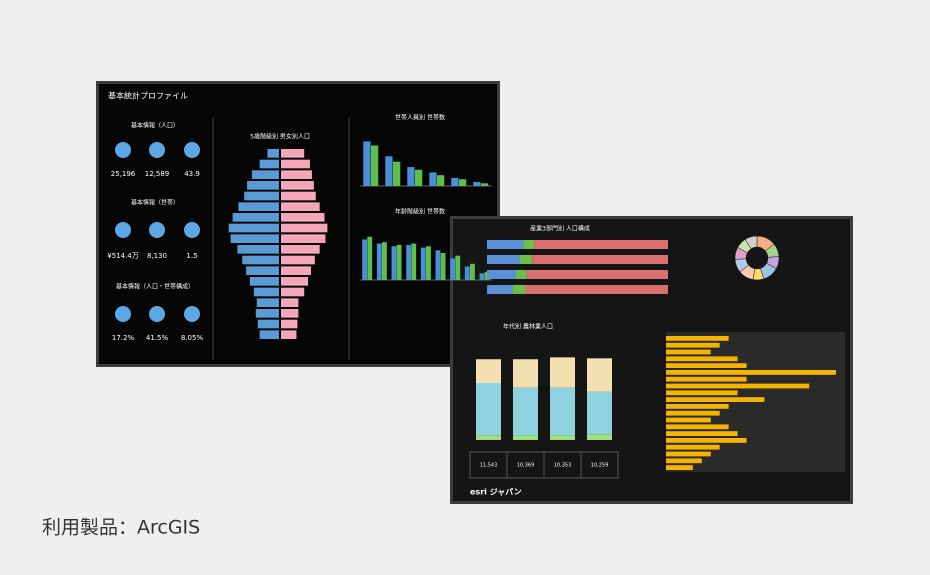 The image size is (930, 575). Describe the element at coordinates (155, 126) in the screenshot. I see `section-title: 基本情報（人口）` at that location.